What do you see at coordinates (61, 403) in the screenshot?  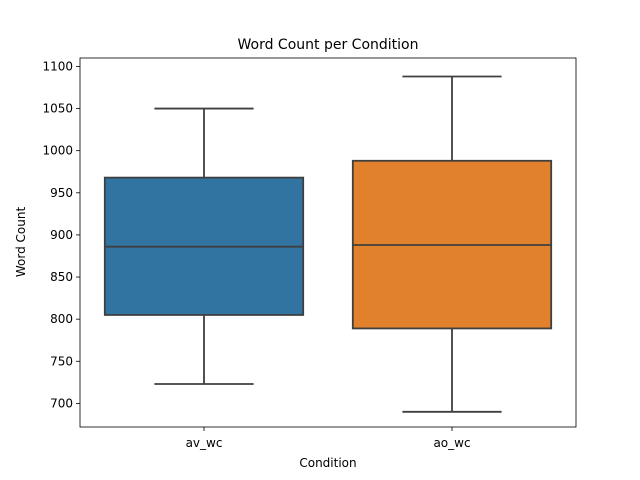 I see `y-tick-label: 700` at bounding box center [61, 403].